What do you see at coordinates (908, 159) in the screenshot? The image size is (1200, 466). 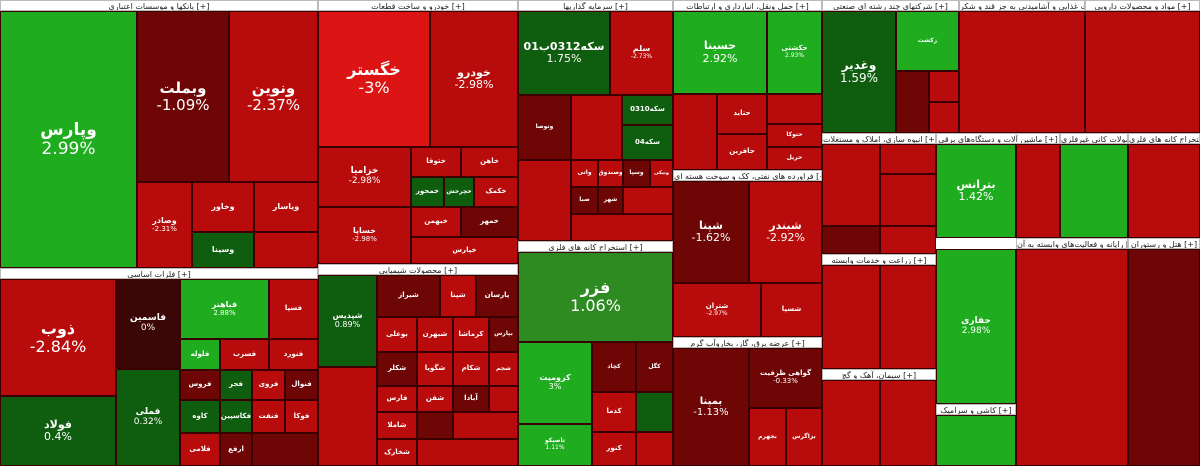 I see `tile-building-a` at bounding box center [908, 159].